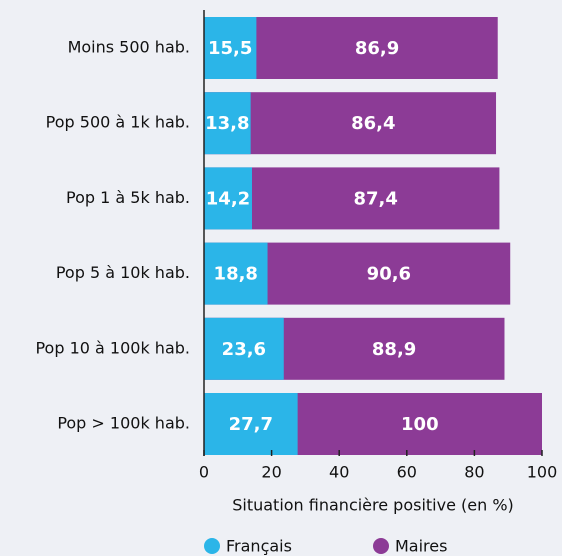 The width and height of the screenshot is (562, 556). Describe the element at coordinates (377, 48) in the screenshot. I see `value-label: 86,9` at that location.